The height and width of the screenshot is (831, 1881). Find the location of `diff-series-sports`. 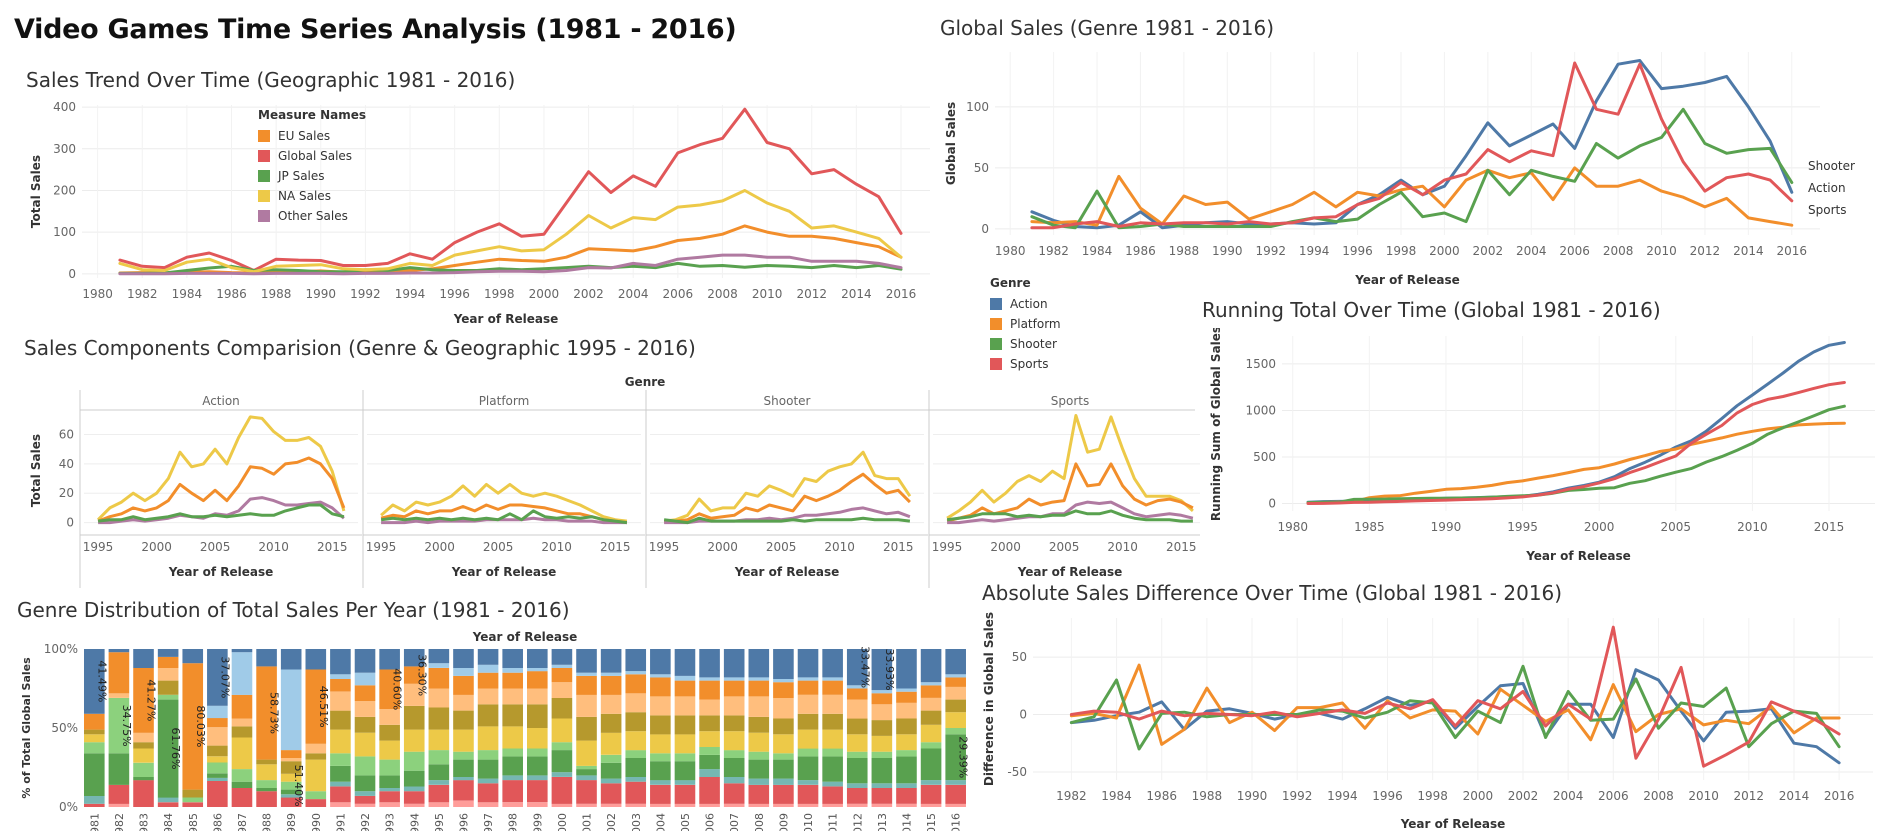

diff-series-sports is located at coordinates (1455, 696).